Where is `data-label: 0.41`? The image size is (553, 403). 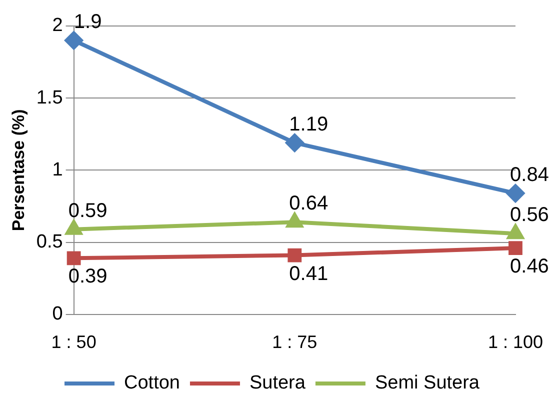
data-label: 0.41 is located at coordinates (308, 273).